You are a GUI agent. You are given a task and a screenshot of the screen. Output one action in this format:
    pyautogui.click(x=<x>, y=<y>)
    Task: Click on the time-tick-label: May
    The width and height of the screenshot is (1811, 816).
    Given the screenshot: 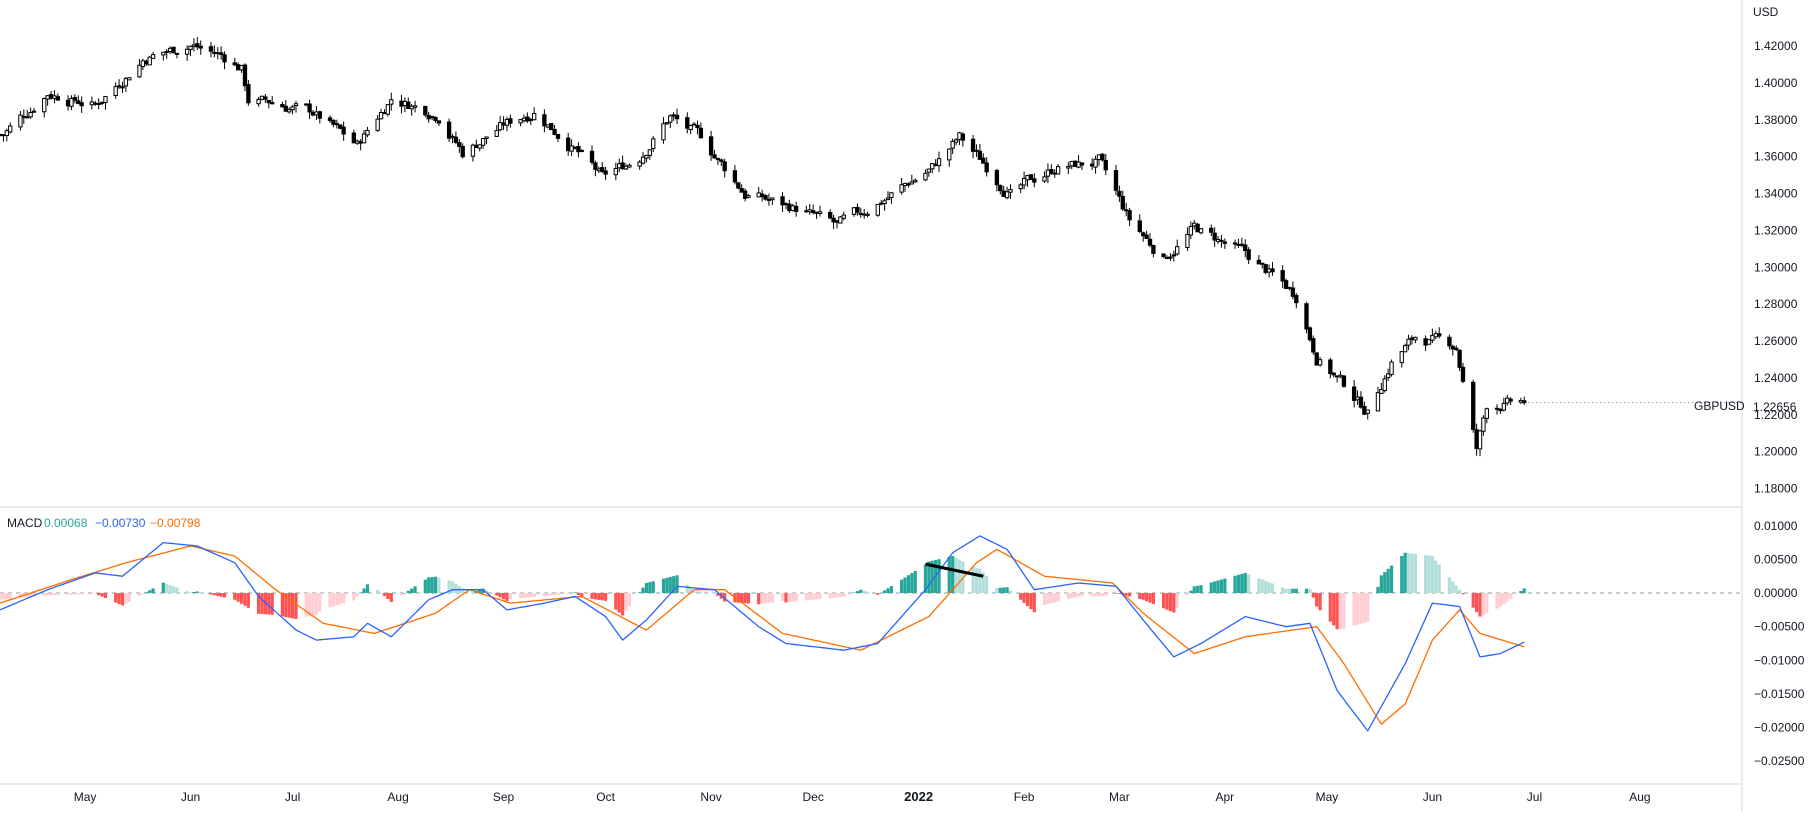 What is the action you would take?
    pyautogui.click(x=1327, y=797)
    